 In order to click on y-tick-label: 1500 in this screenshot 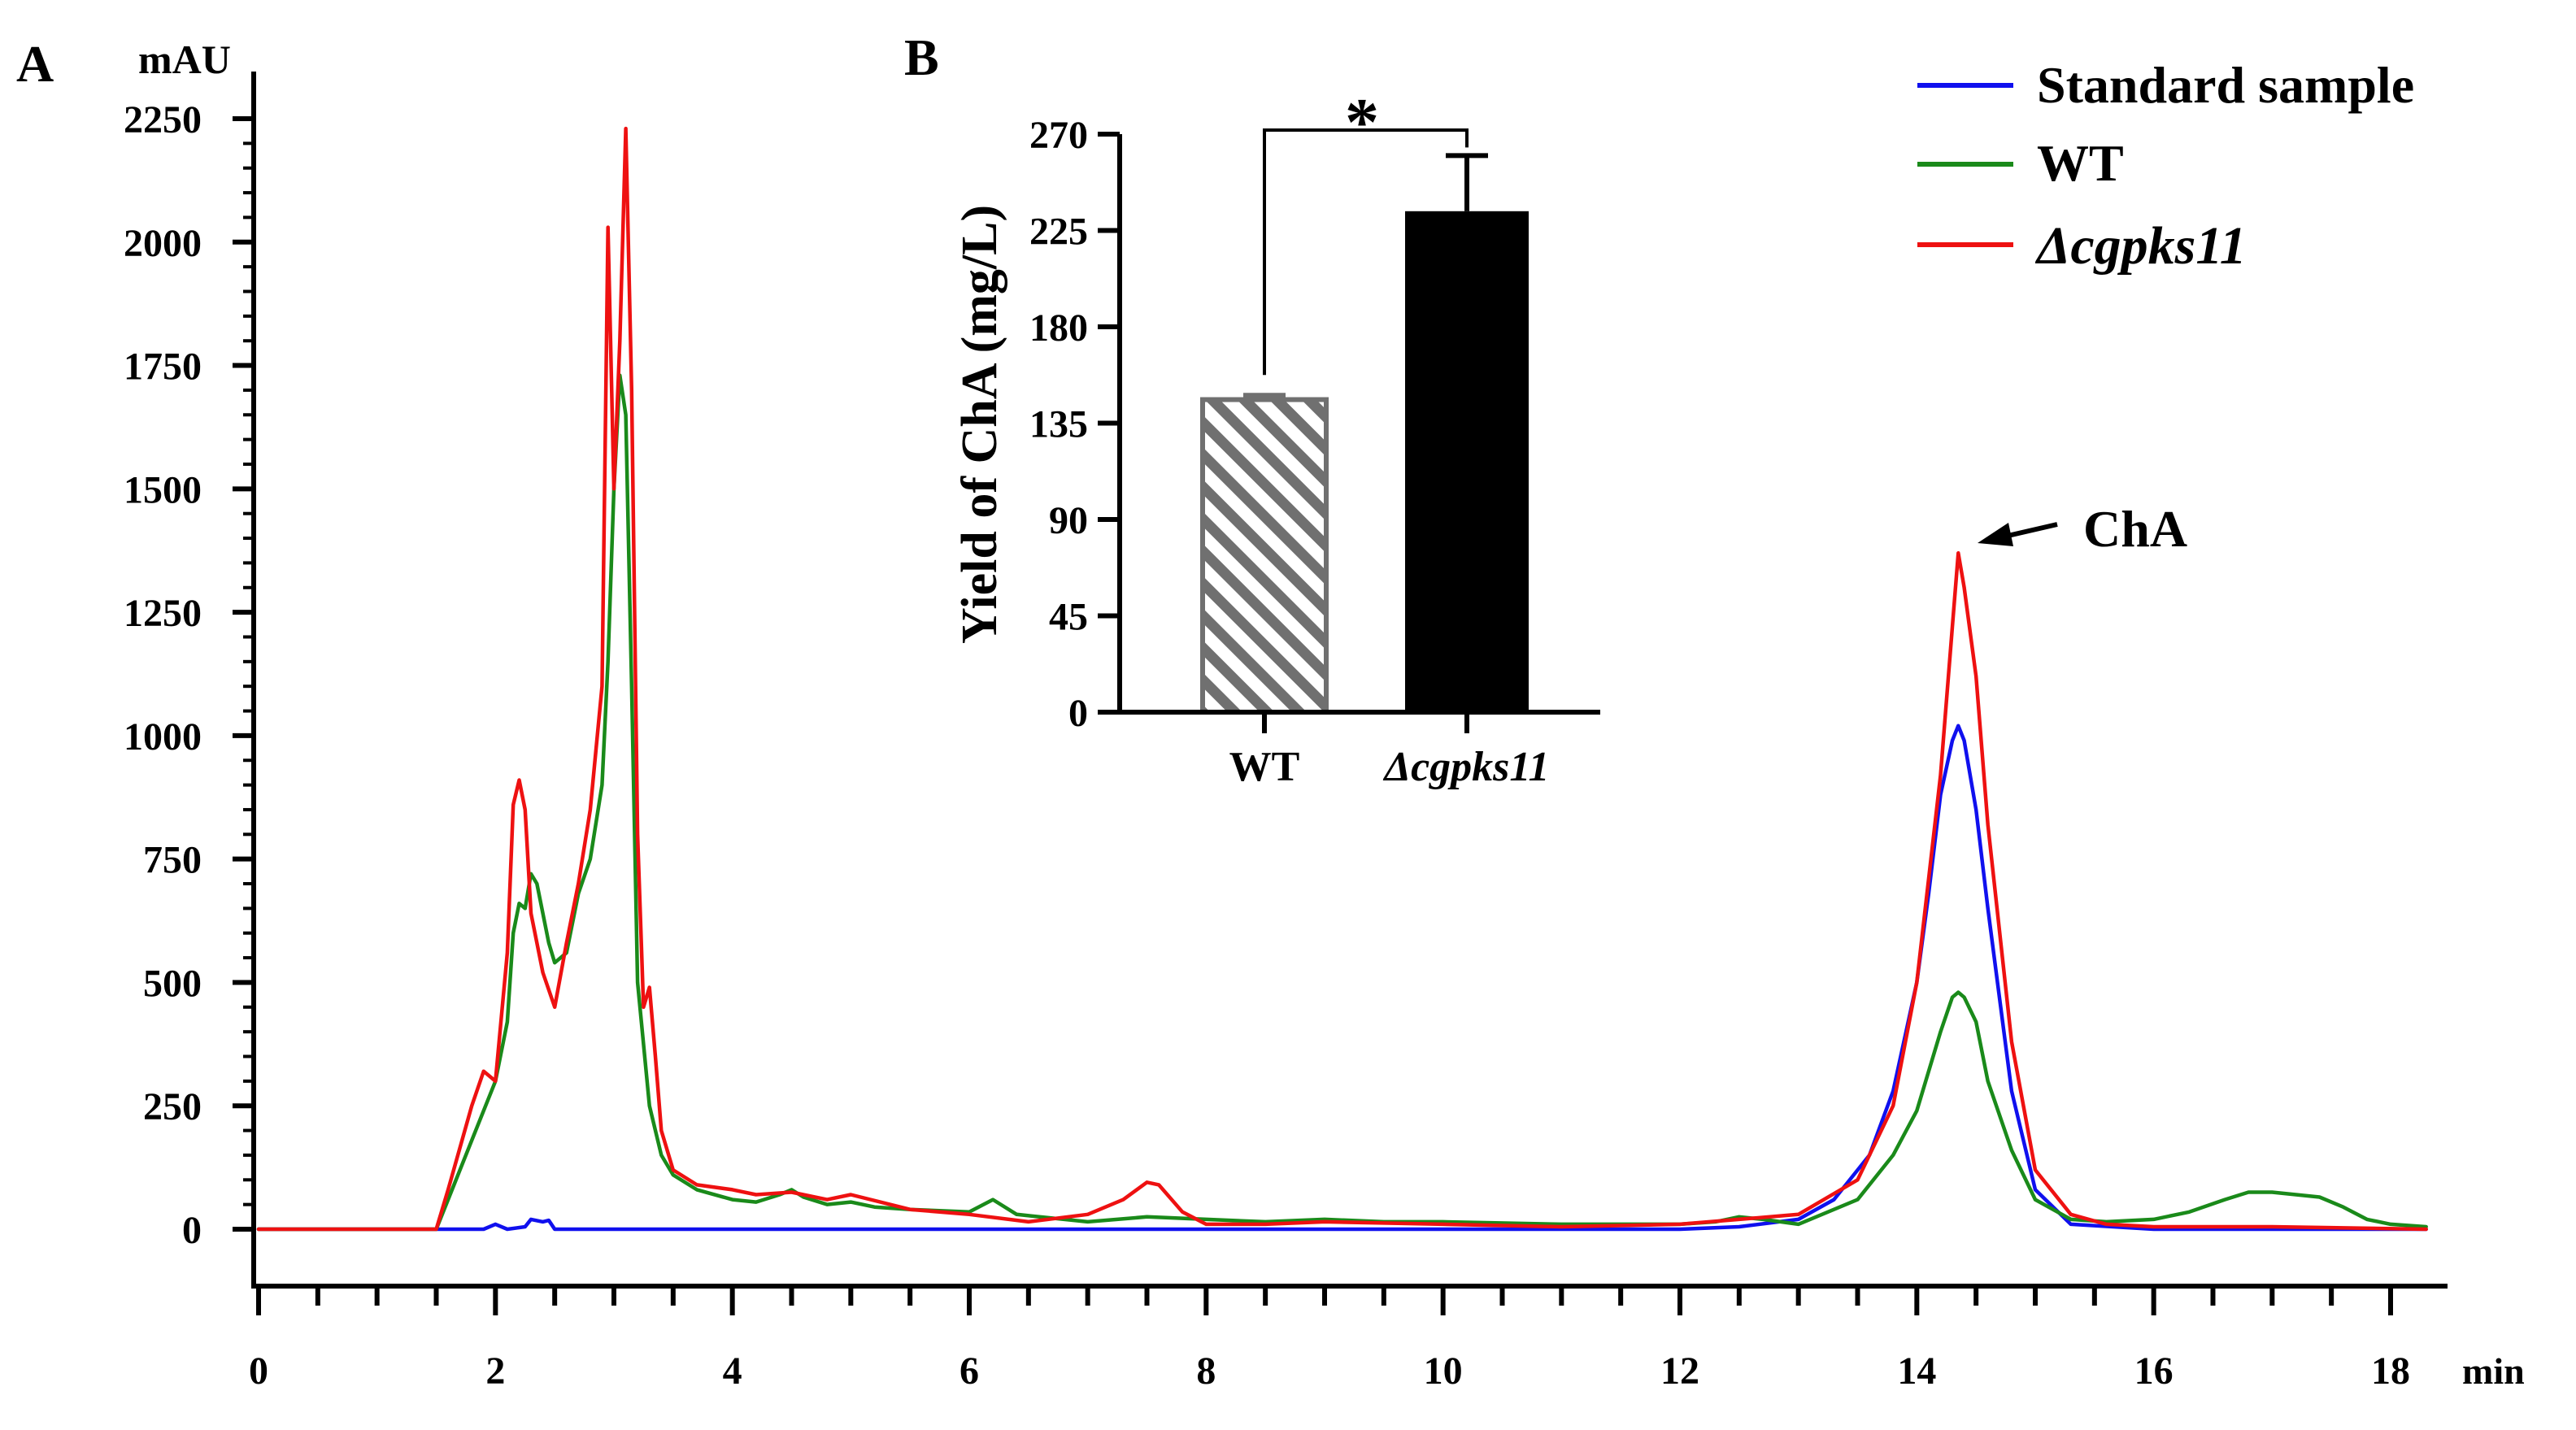, I will do `click(163, 489)`.